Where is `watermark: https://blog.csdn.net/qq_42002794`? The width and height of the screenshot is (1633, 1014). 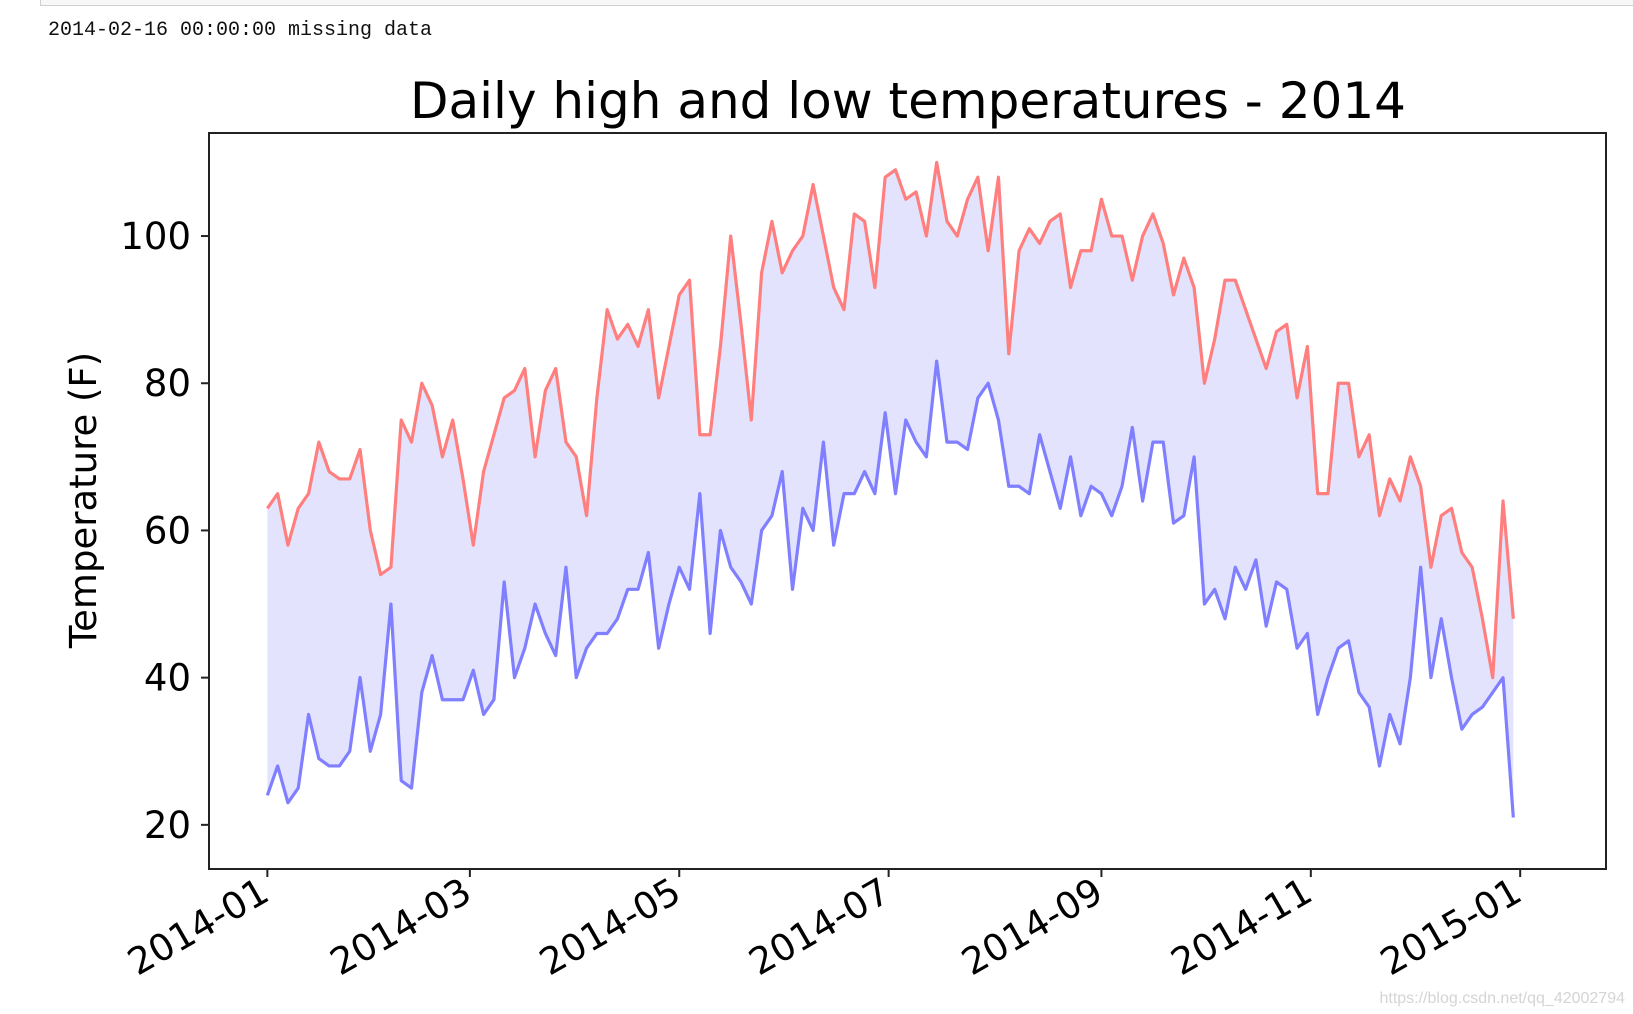 watermark: https://blog.csdn.net/qq_42002794 is located at coordinates (1502, 998).